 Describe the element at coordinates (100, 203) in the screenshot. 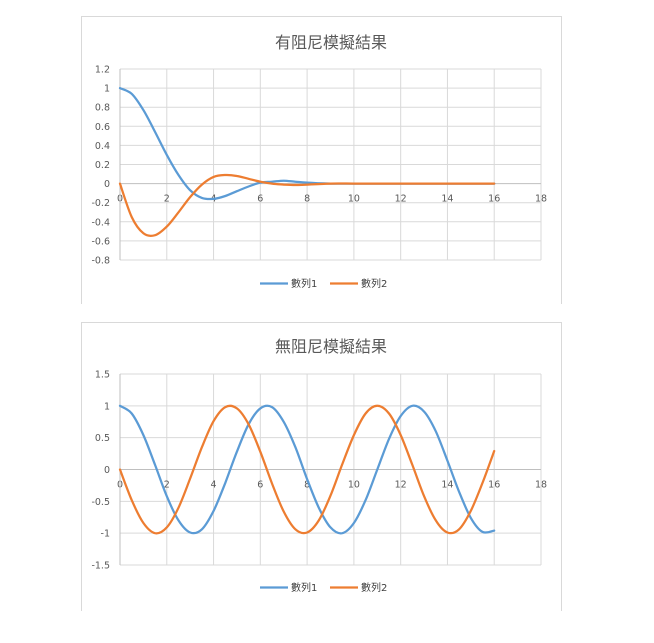

I see `y-tick-label: -0.2` at that location.